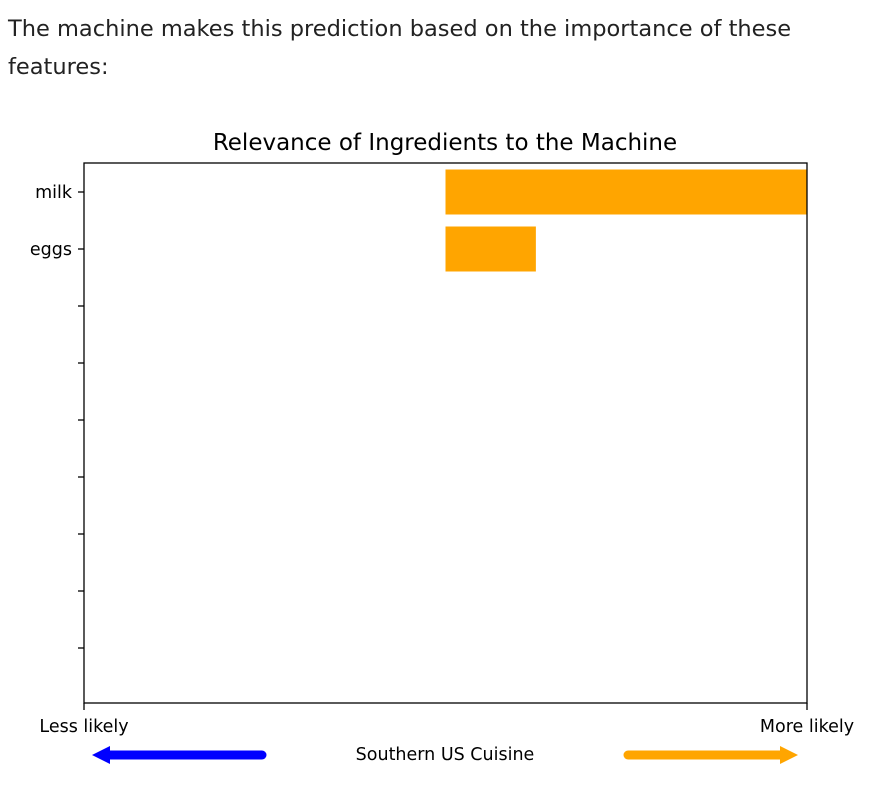  Describe the element at coordinates (54, 193) in the screenshot. I see `y-tick-label-milk: milk` at that location.